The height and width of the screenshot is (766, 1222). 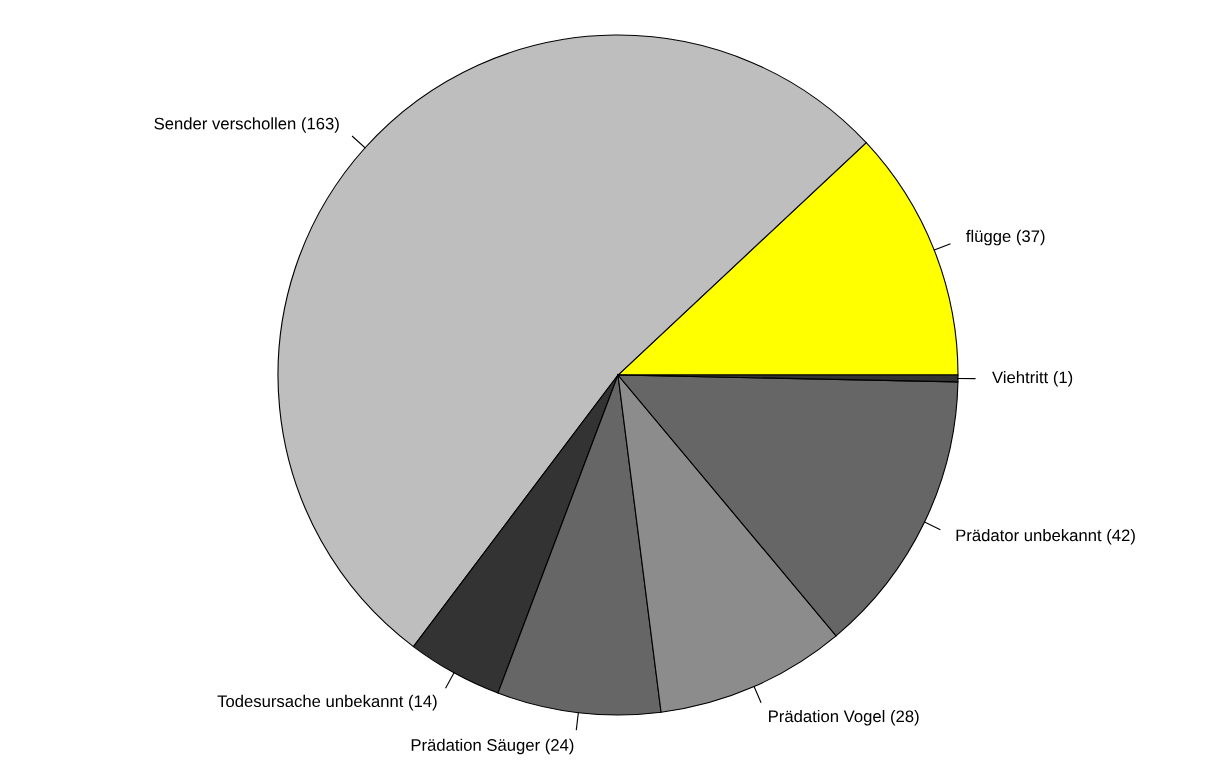 I want to click on slice-label: Prädator unbekannt (42), so click(x=1045, y=537).